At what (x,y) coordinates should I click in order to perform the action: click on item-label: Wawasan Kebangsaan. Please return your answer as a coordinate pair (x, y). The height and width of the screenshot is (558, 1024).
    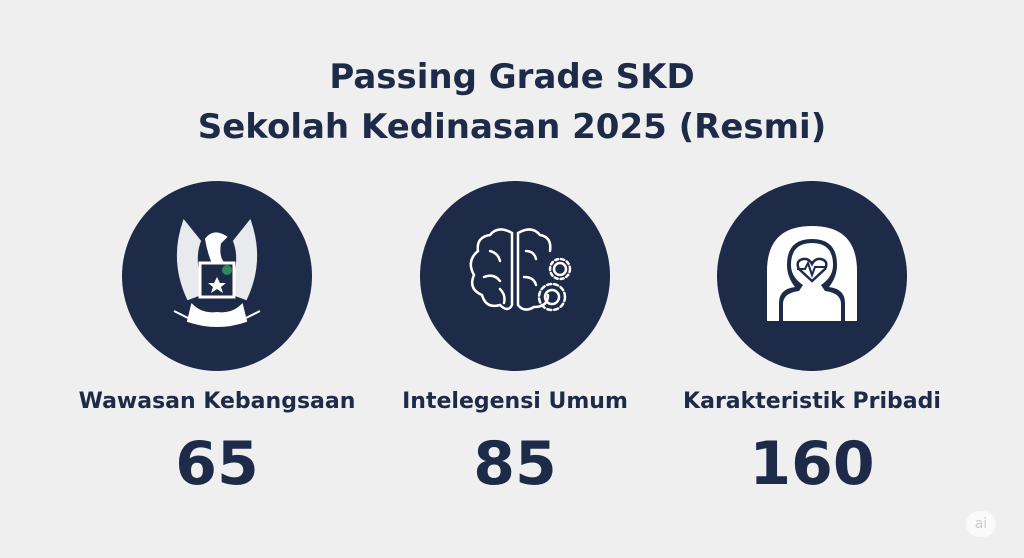
    Looking at the image, I should click on (217, 401).